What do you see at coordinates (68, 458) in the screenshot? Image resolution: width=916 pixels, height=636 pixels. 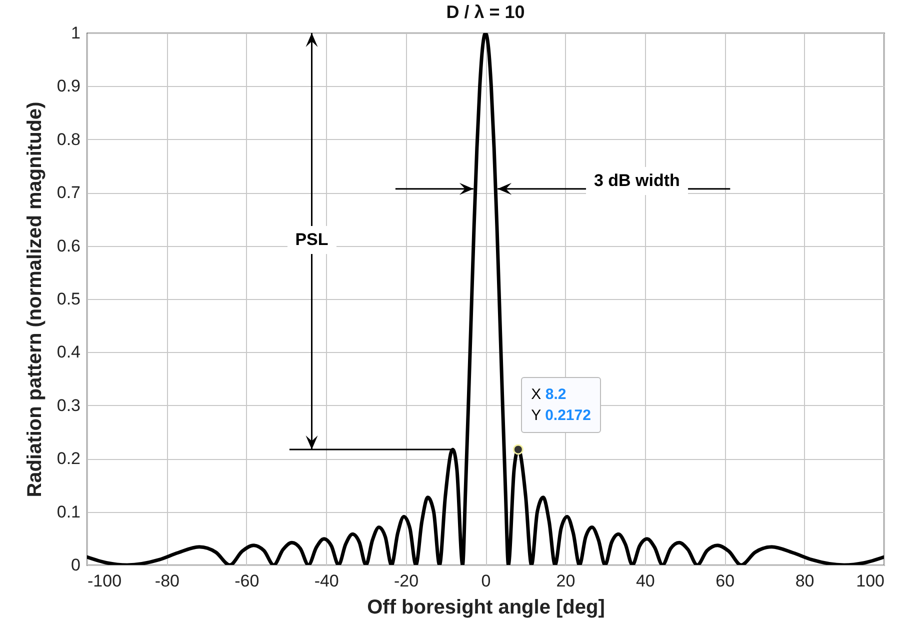 I see `y-tick-label: 0.2` at bounding box center [68, 458].